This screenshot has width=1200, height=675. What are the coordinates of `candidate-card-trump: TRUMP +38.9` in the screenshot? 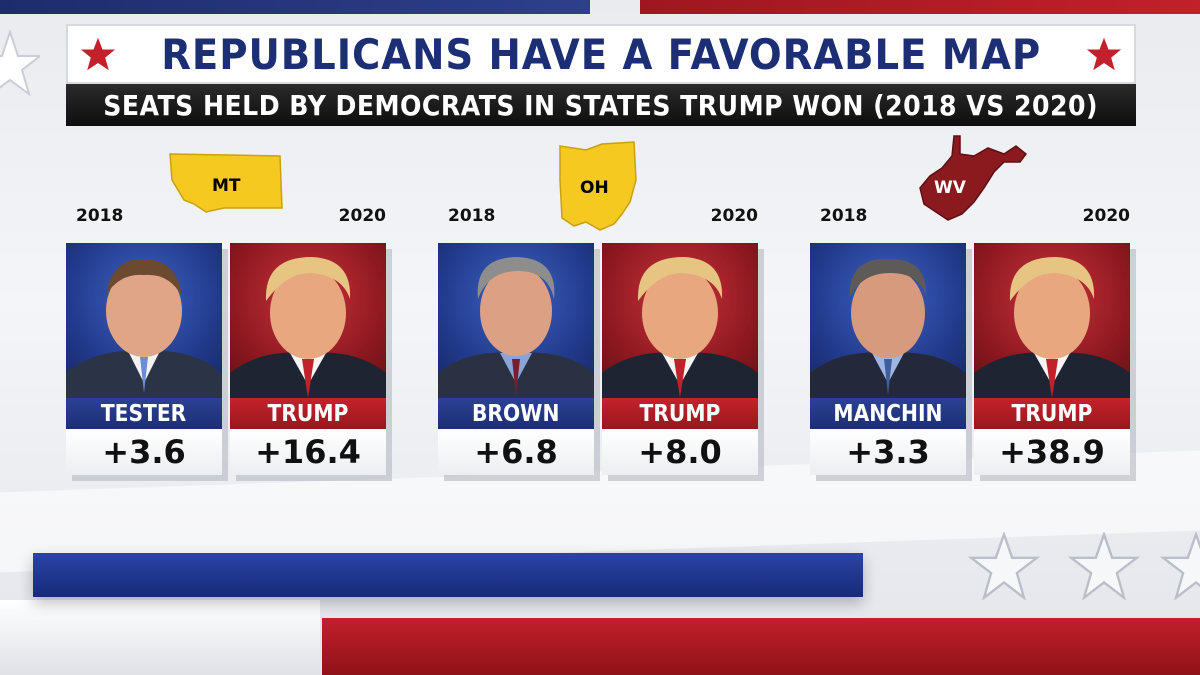 It's located at (1052, 359).